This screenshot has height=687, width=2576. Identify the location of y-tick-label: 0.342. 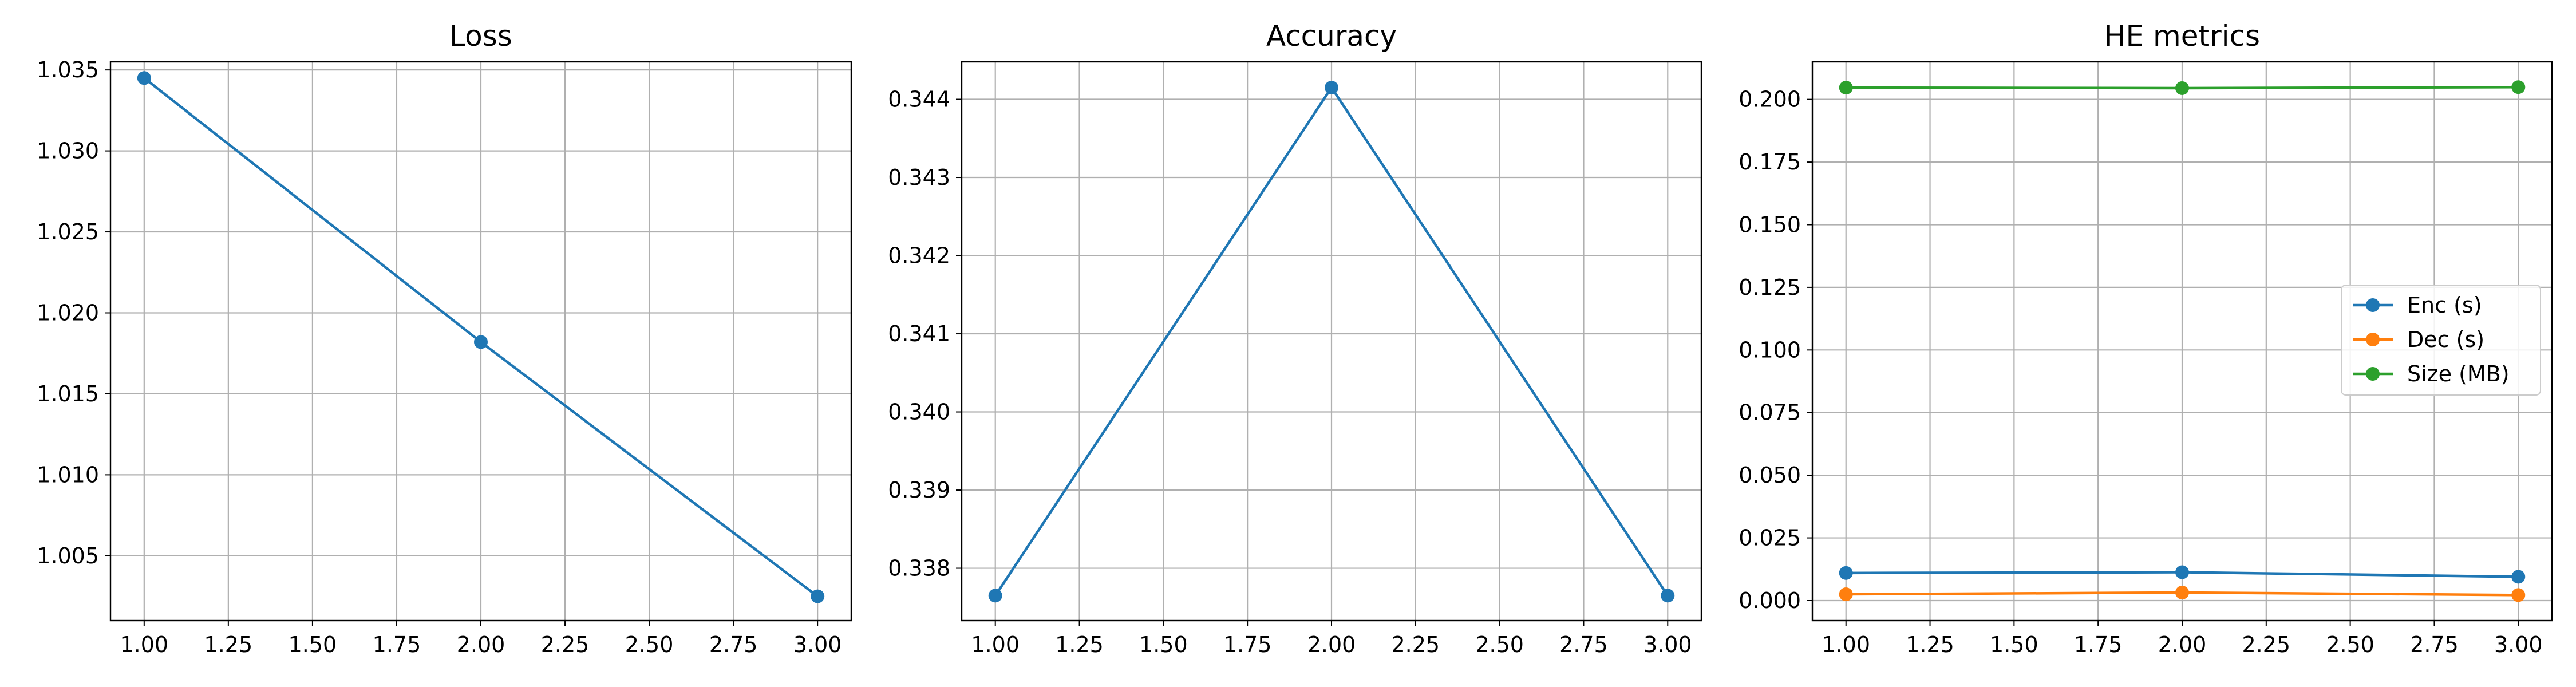
(919, 256).